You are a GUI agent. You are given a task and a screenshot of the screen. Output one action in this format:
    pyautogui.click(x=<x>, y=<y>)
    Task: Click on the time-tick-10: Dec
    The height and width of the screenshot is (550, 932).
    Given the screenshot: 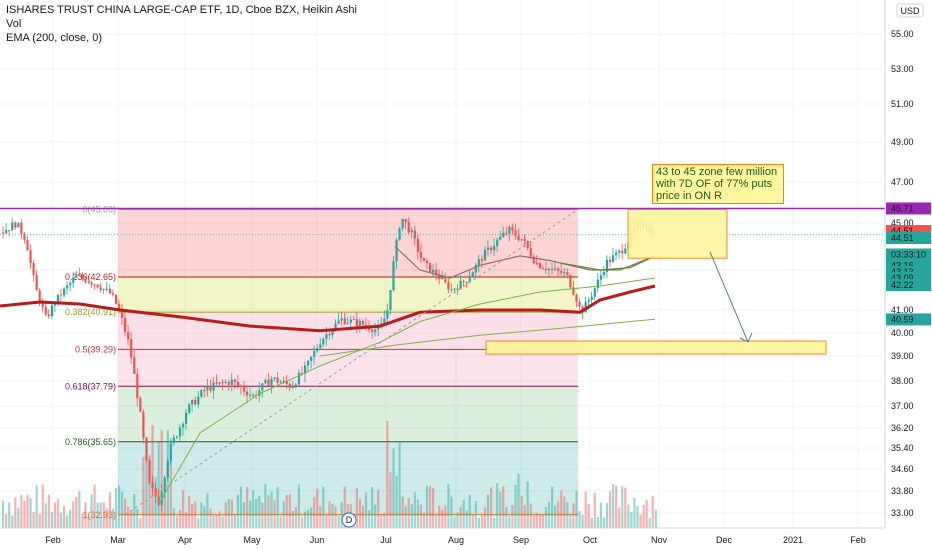 What is the action you would take?
    pyautogui.click(x=724, y=540)
    